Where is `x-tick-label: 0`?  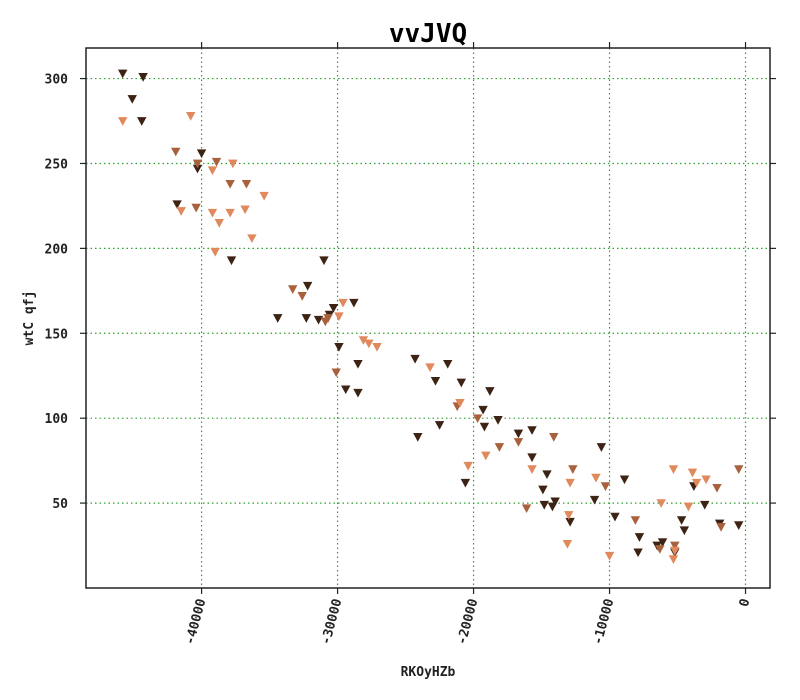 x-tick-label: 0 is located at coordinates (745, 603).